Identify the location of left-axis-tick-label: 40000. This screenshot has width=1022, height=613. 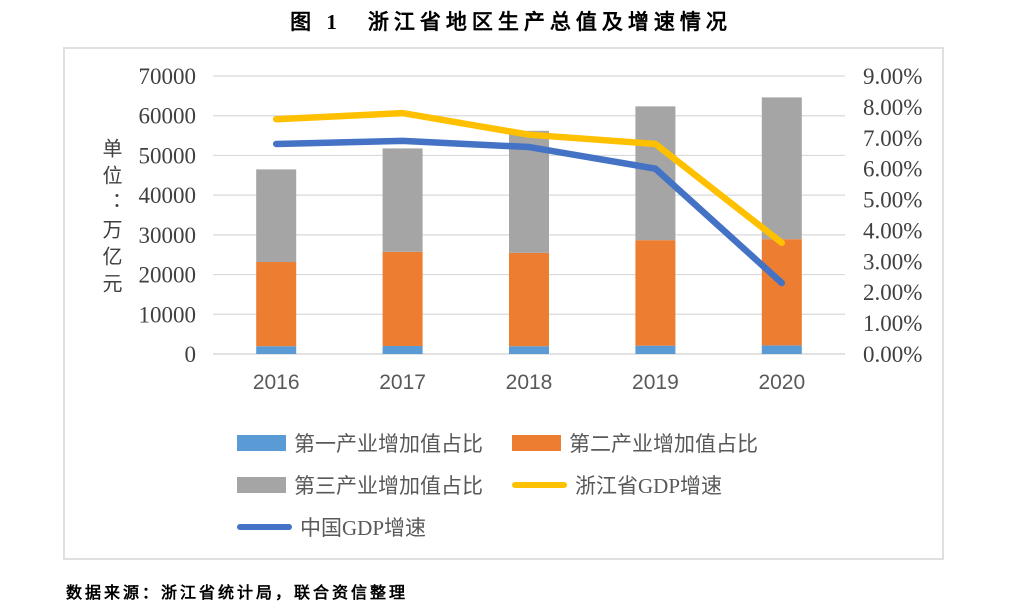
(168, 195).